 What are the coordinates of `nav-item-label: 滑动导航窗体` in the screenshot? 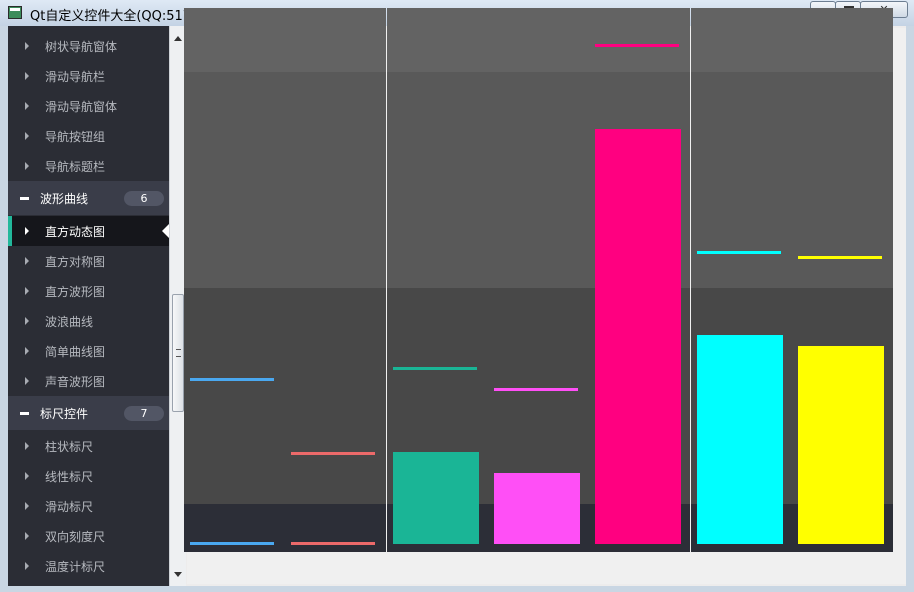 It's located at (81, 107).